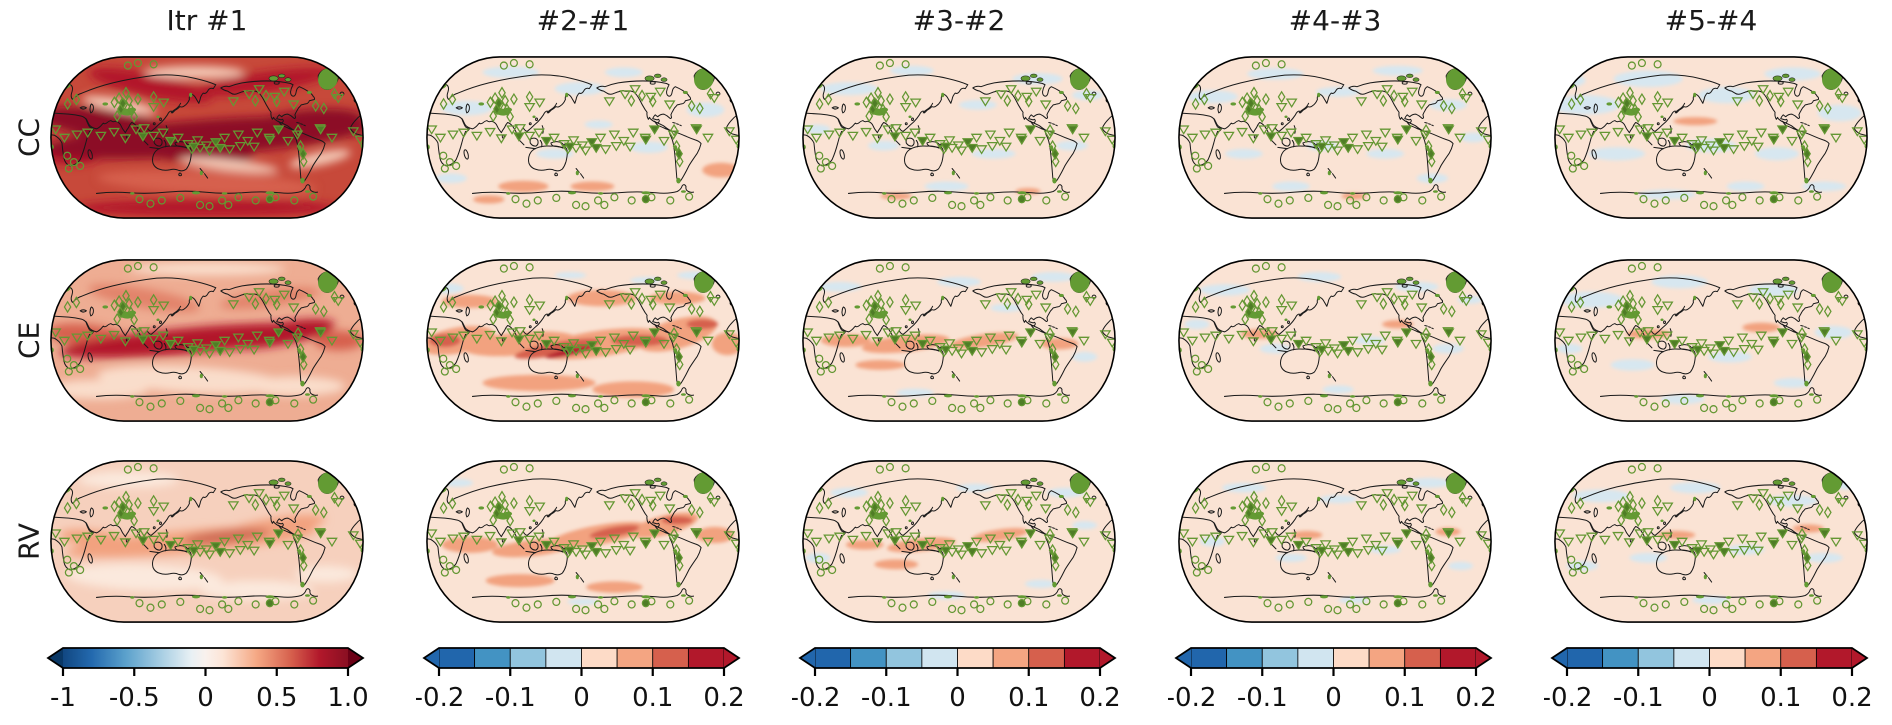 This screenshot has width=1892, height=725. I want to click on colorbar-itr1: -1 -0.5 0 0.5 1.0, so click(207, 680).